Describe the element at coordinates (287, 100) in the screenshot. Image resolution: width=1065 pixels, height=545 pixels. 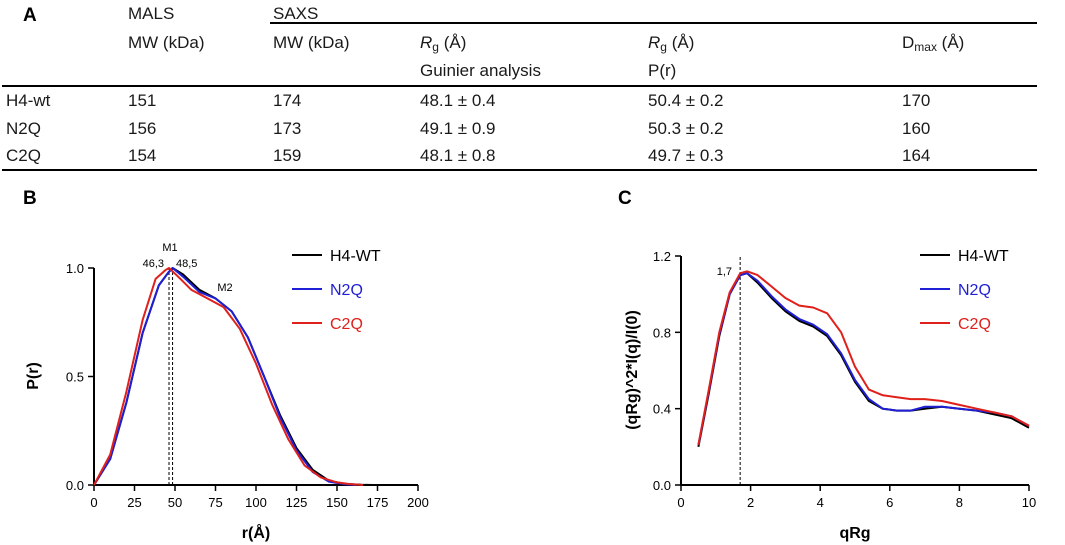
I see `row-saxs-mw: 174` at that location.